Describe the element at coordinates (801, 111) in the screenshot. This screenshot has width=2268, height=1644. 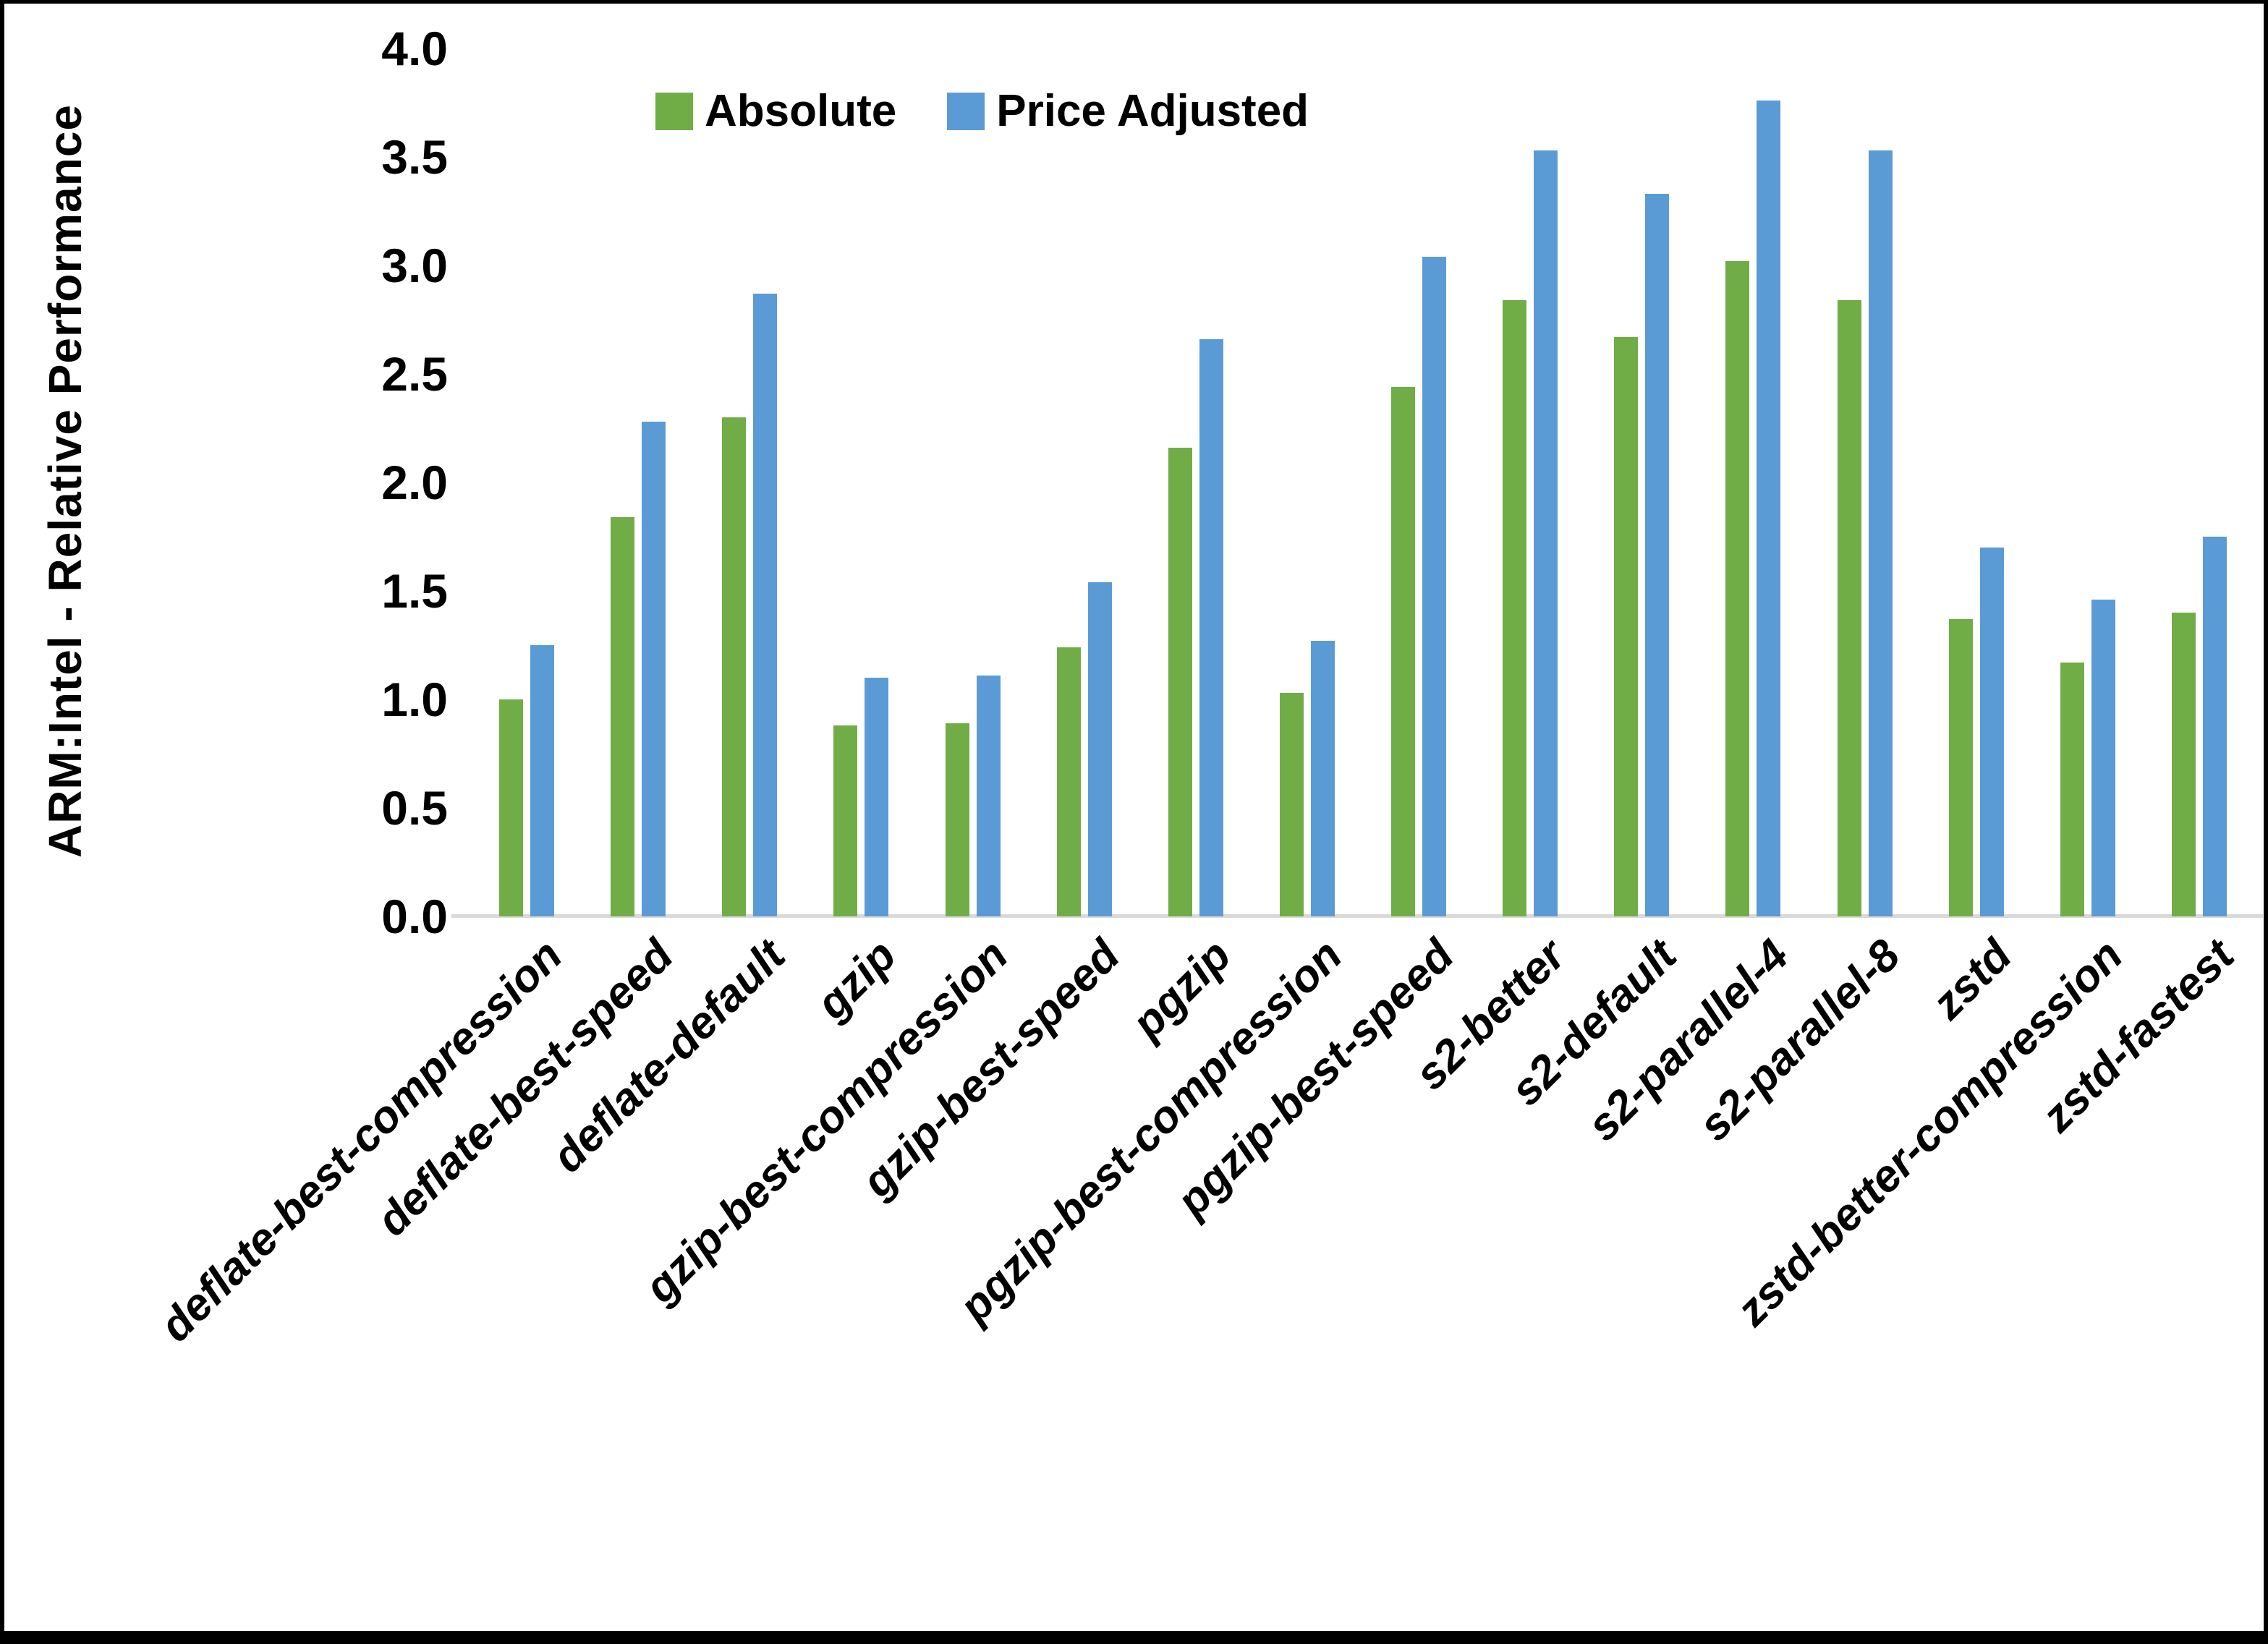
I see `legend-label-absolute: Absolute` at that location.